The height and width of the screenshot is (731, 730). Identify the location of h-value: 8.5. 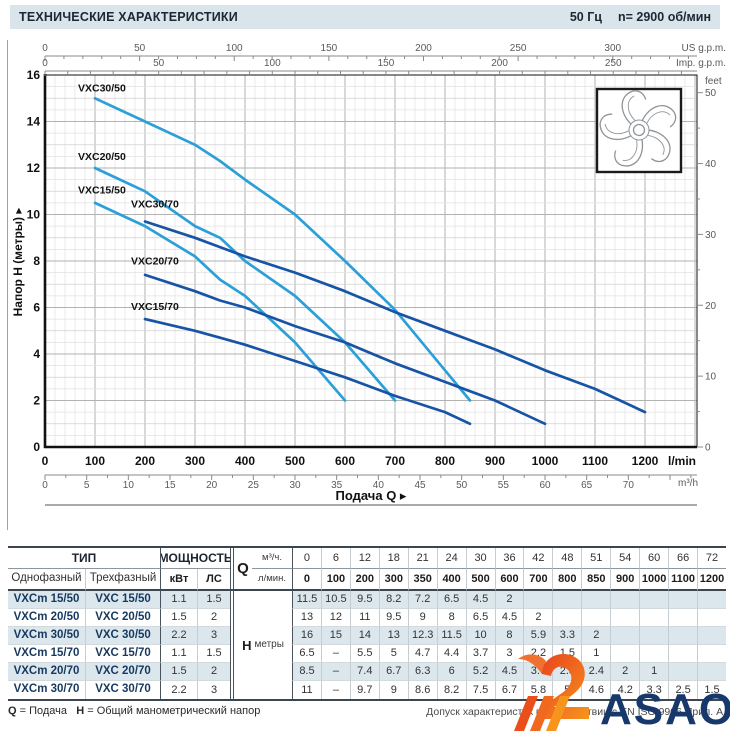
(306, 672).